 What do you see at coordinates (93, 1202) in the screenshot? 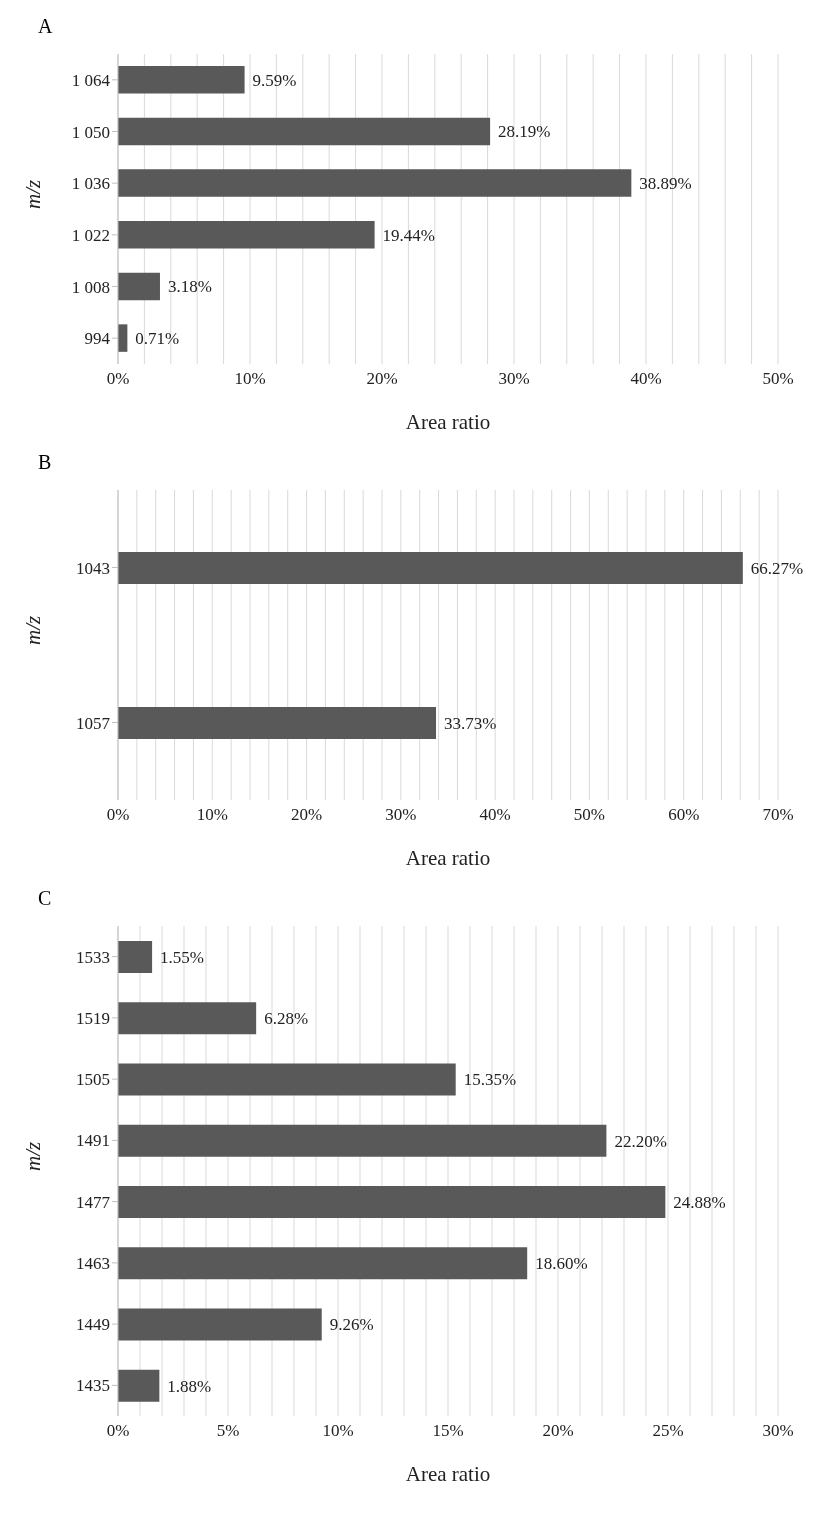
I see `y-tick-label: 1477` at bounding box center [93, 1202].